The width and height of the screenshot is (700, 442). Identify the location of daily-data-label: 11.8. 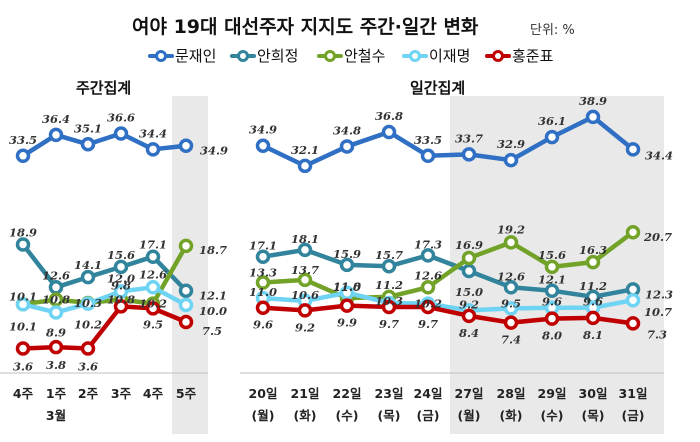
(347, 287).